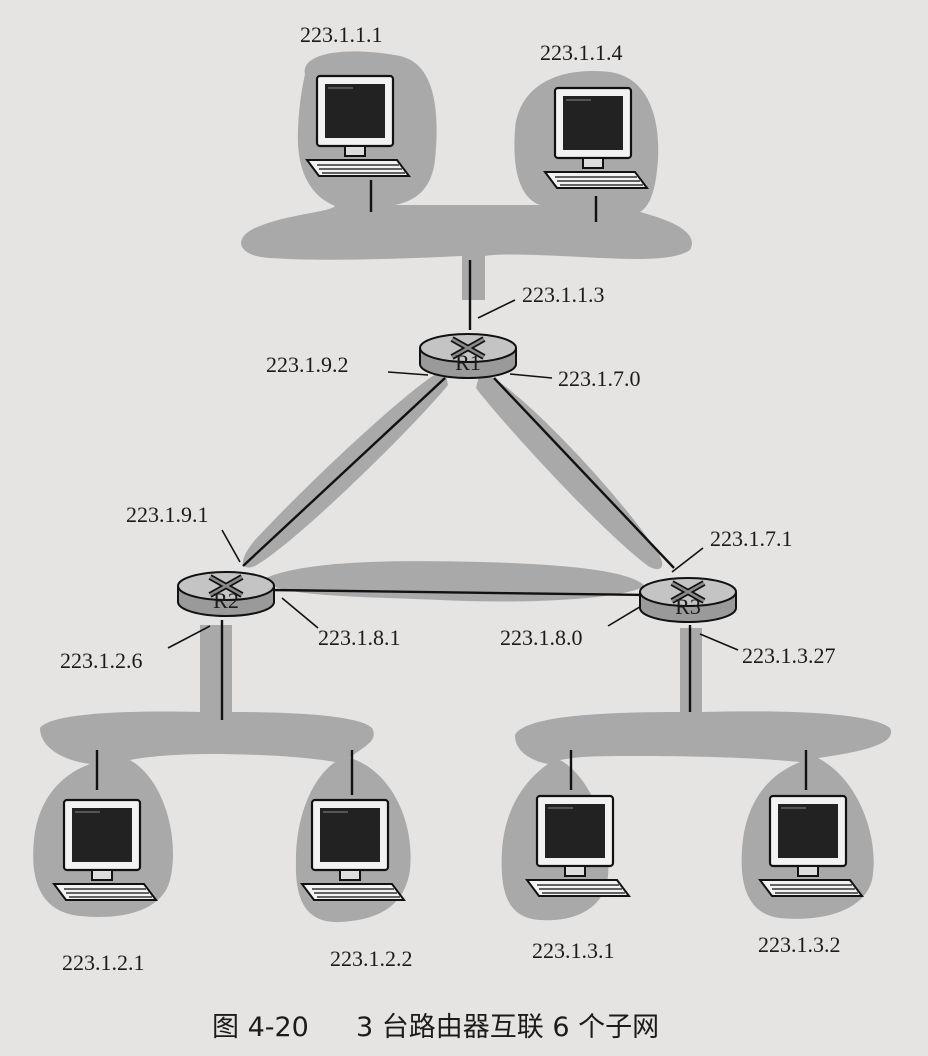 This screenshot has height=1056, width=928. I want to click on wire-r1-r2, so click(344, 472).